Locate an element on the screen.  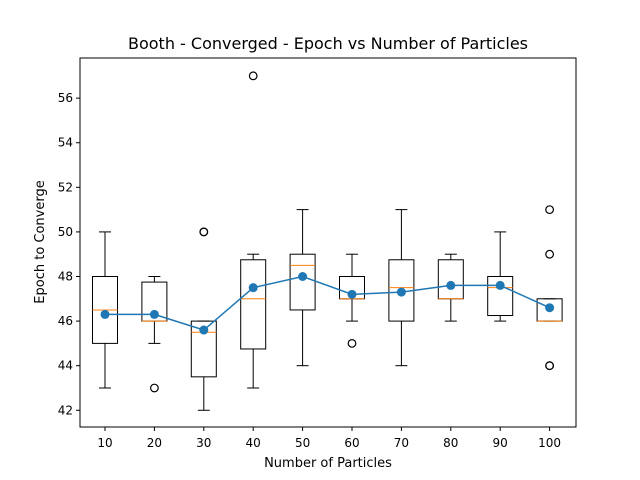
y-tick-label: 46 is located at coordinates (65, 321).